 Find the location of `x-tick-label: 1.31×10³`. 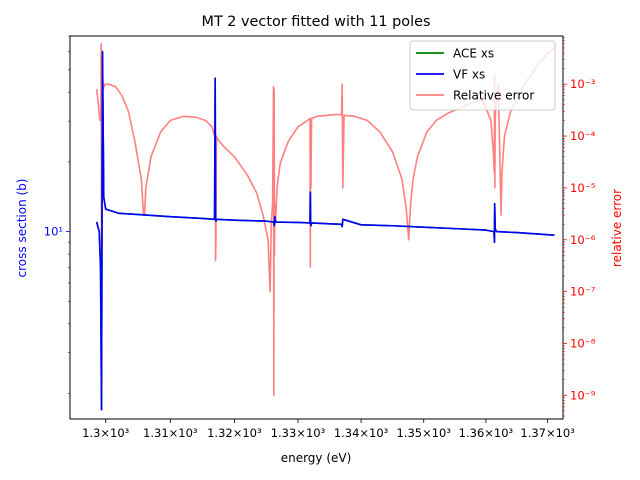

x-tick-label: 1.31×10³ is located at coordinates (170, 433).